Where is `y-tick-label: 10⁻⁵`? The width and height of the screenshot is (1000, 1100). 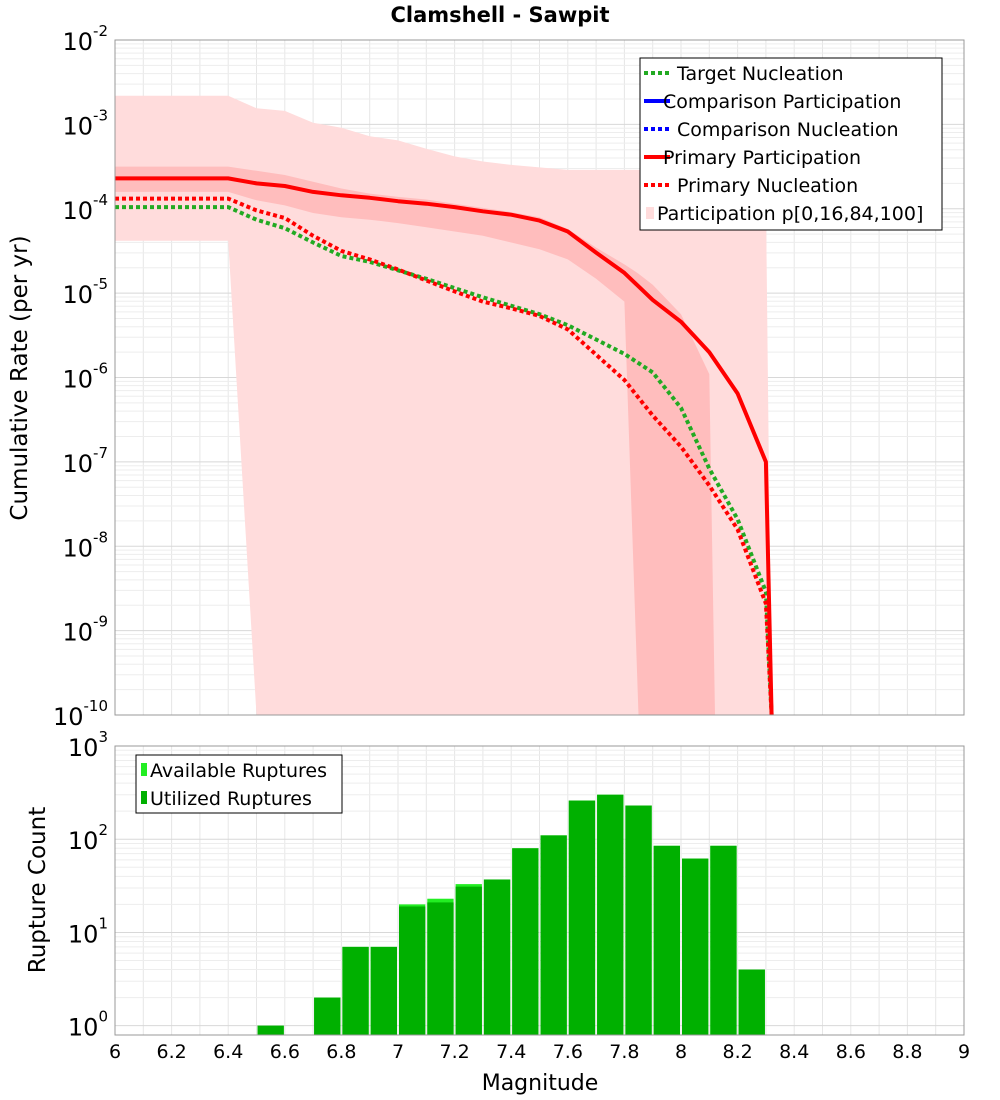 y-tick-label: 10⁻⁵ is located at coordinates (85, 292).